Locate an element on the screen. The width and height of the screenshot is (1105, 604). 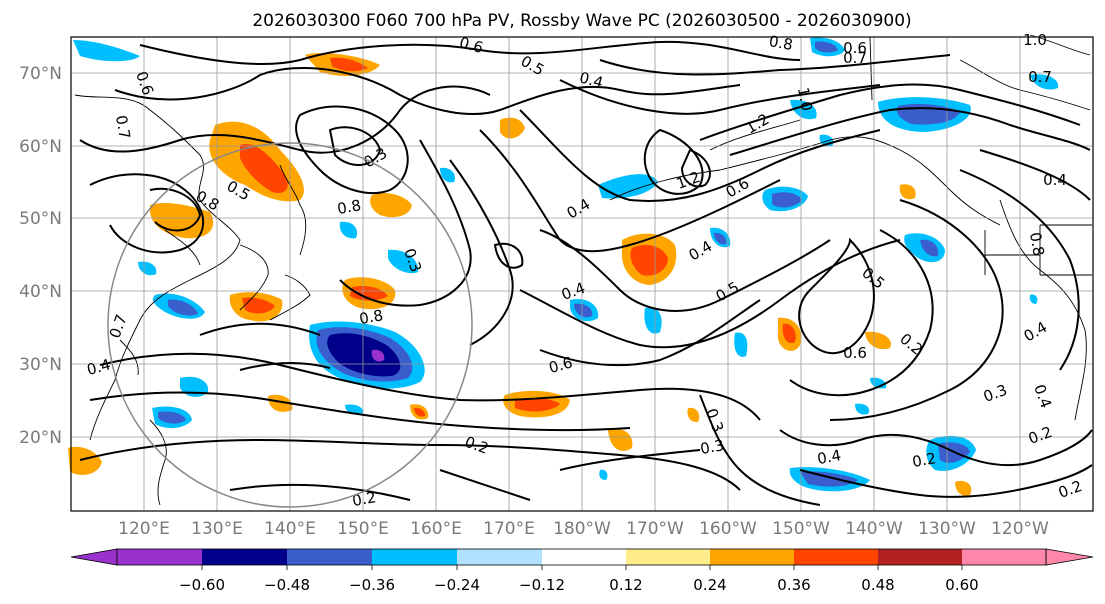
colorbar-extend-high is located at coordinates (1069, 557).